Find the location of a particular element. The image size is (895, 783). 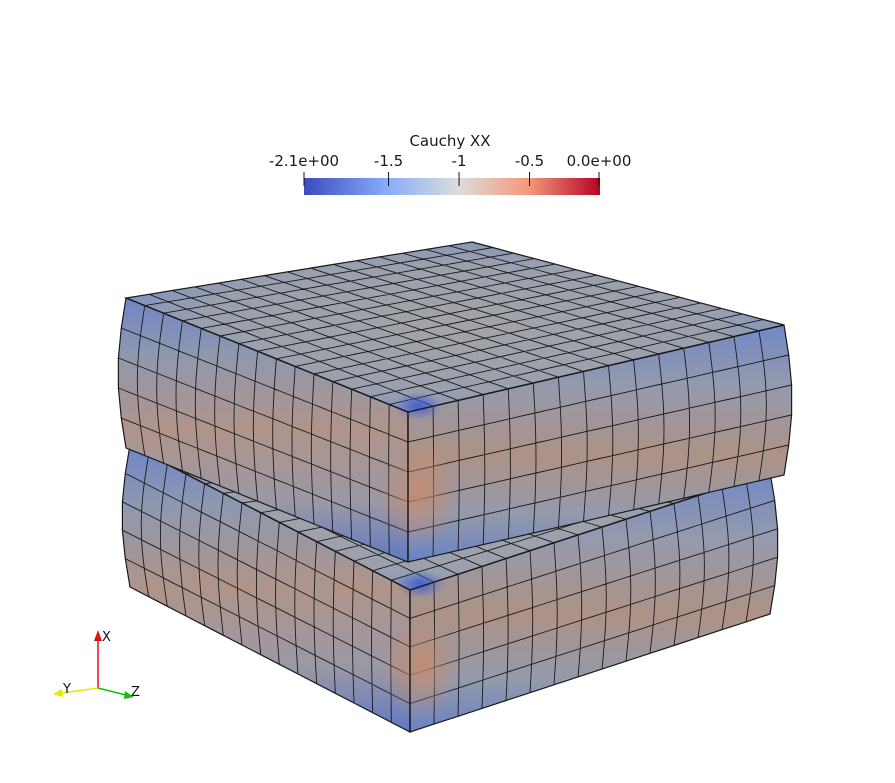

y-axis-arrow-icon is located at coordinates (58, 693).